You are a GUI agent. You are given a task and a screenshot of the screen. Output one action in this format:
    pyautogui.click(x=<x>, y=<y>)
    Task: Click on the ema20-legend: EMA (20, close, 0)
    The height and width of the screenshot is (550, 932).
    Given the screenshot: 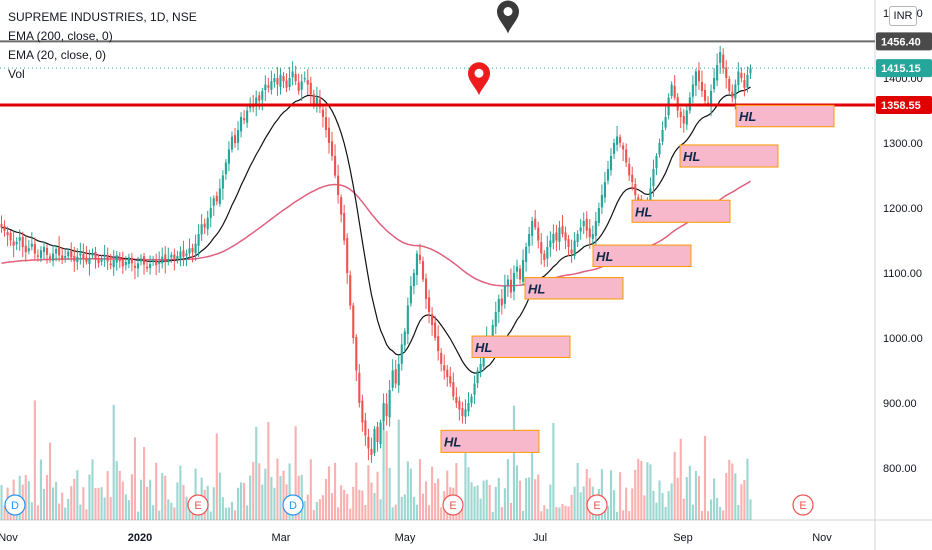 What is the action you would take?
    pyautogui.click(x=57, y=55)
    